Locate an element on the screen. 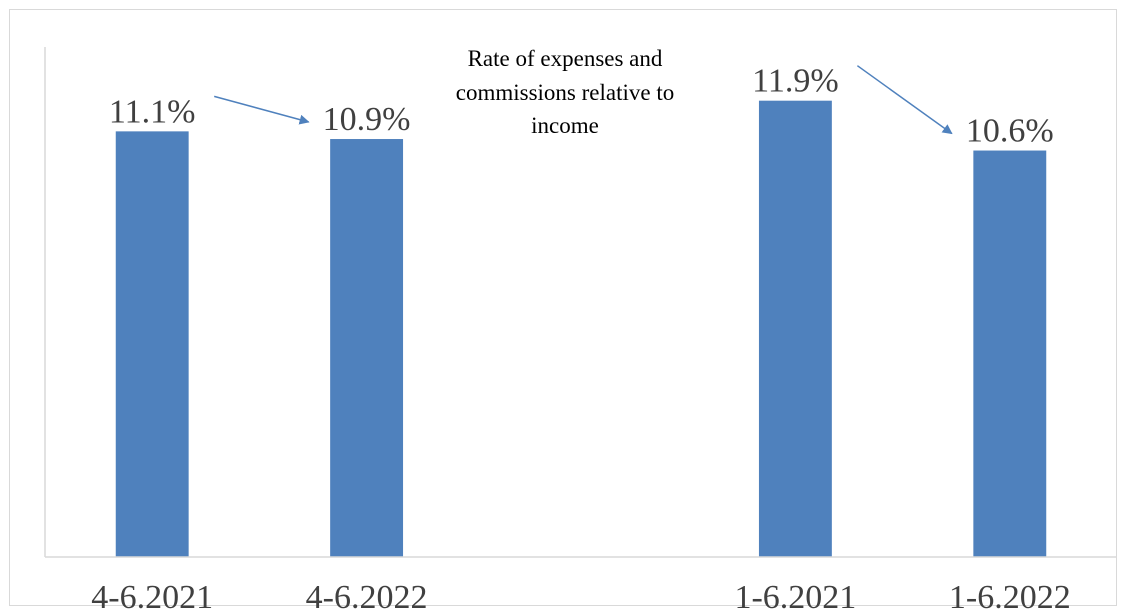 The width and height of the screenshot is (1126, 614). x-tick-label: 4-6.2022 is located at coordinates (367, 596).